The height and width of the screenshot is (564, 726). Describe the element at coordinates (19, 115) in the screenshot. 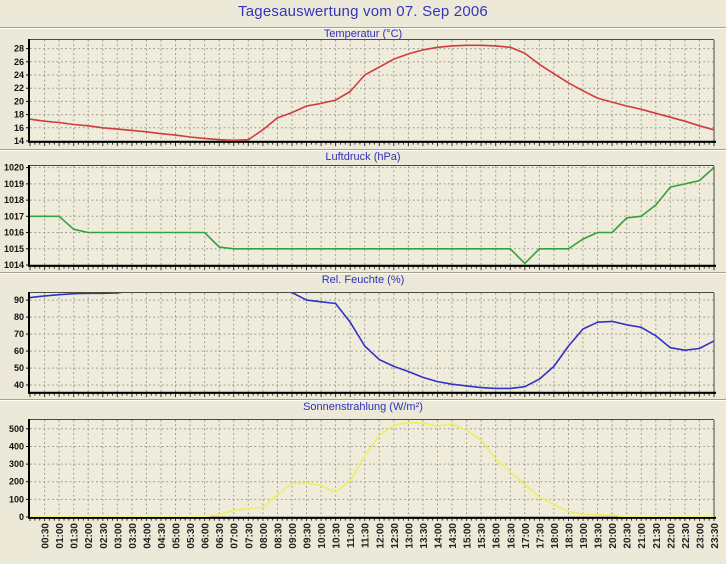

I see `y-tick-label: 18` at that location.